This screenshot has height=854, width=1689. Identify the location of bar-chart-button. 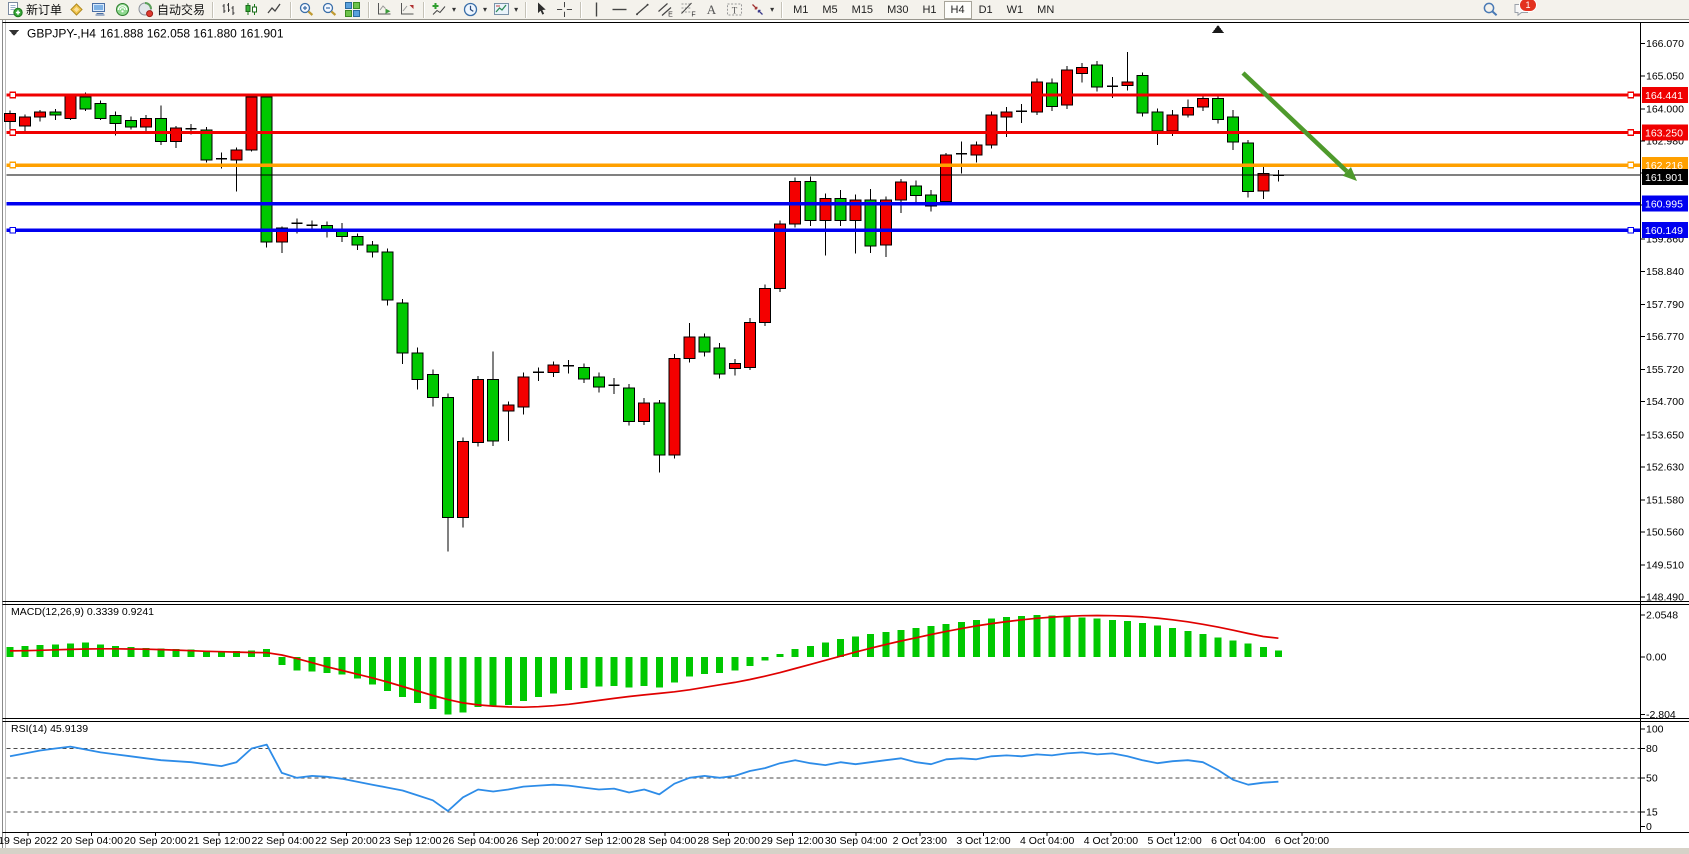
(228, 10).